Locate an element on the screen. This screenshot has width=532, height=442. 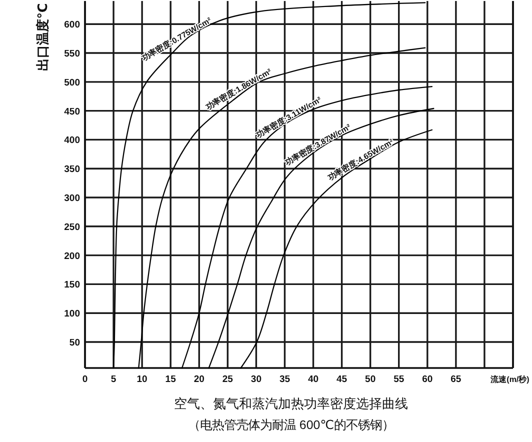
x-tick-label: 0 is located at coordinates (85, 379).